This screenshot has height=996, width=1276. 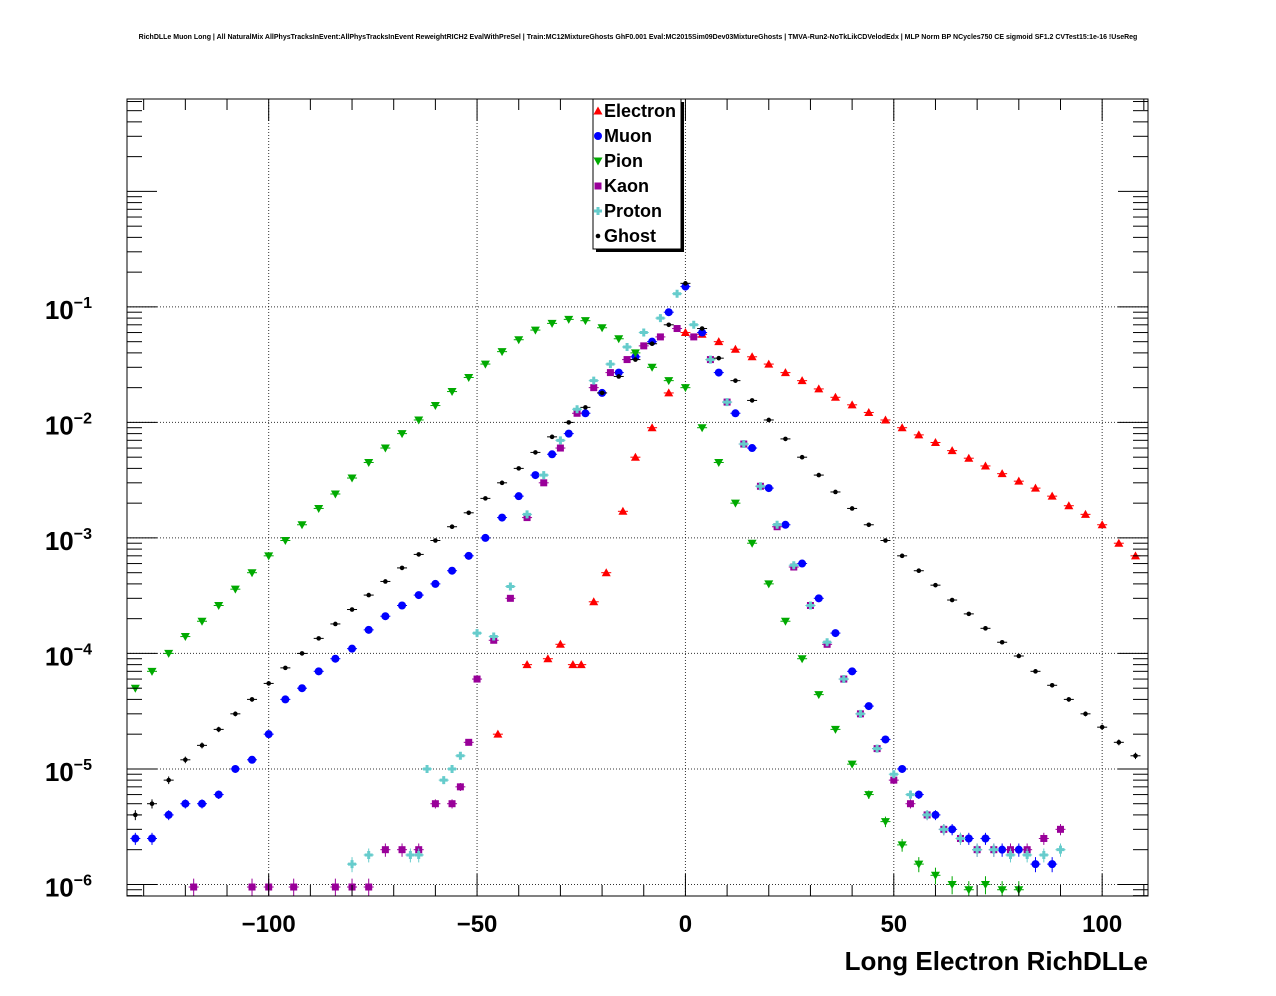 I want to click on legend-marker-pion, so click(x=598, y=161).